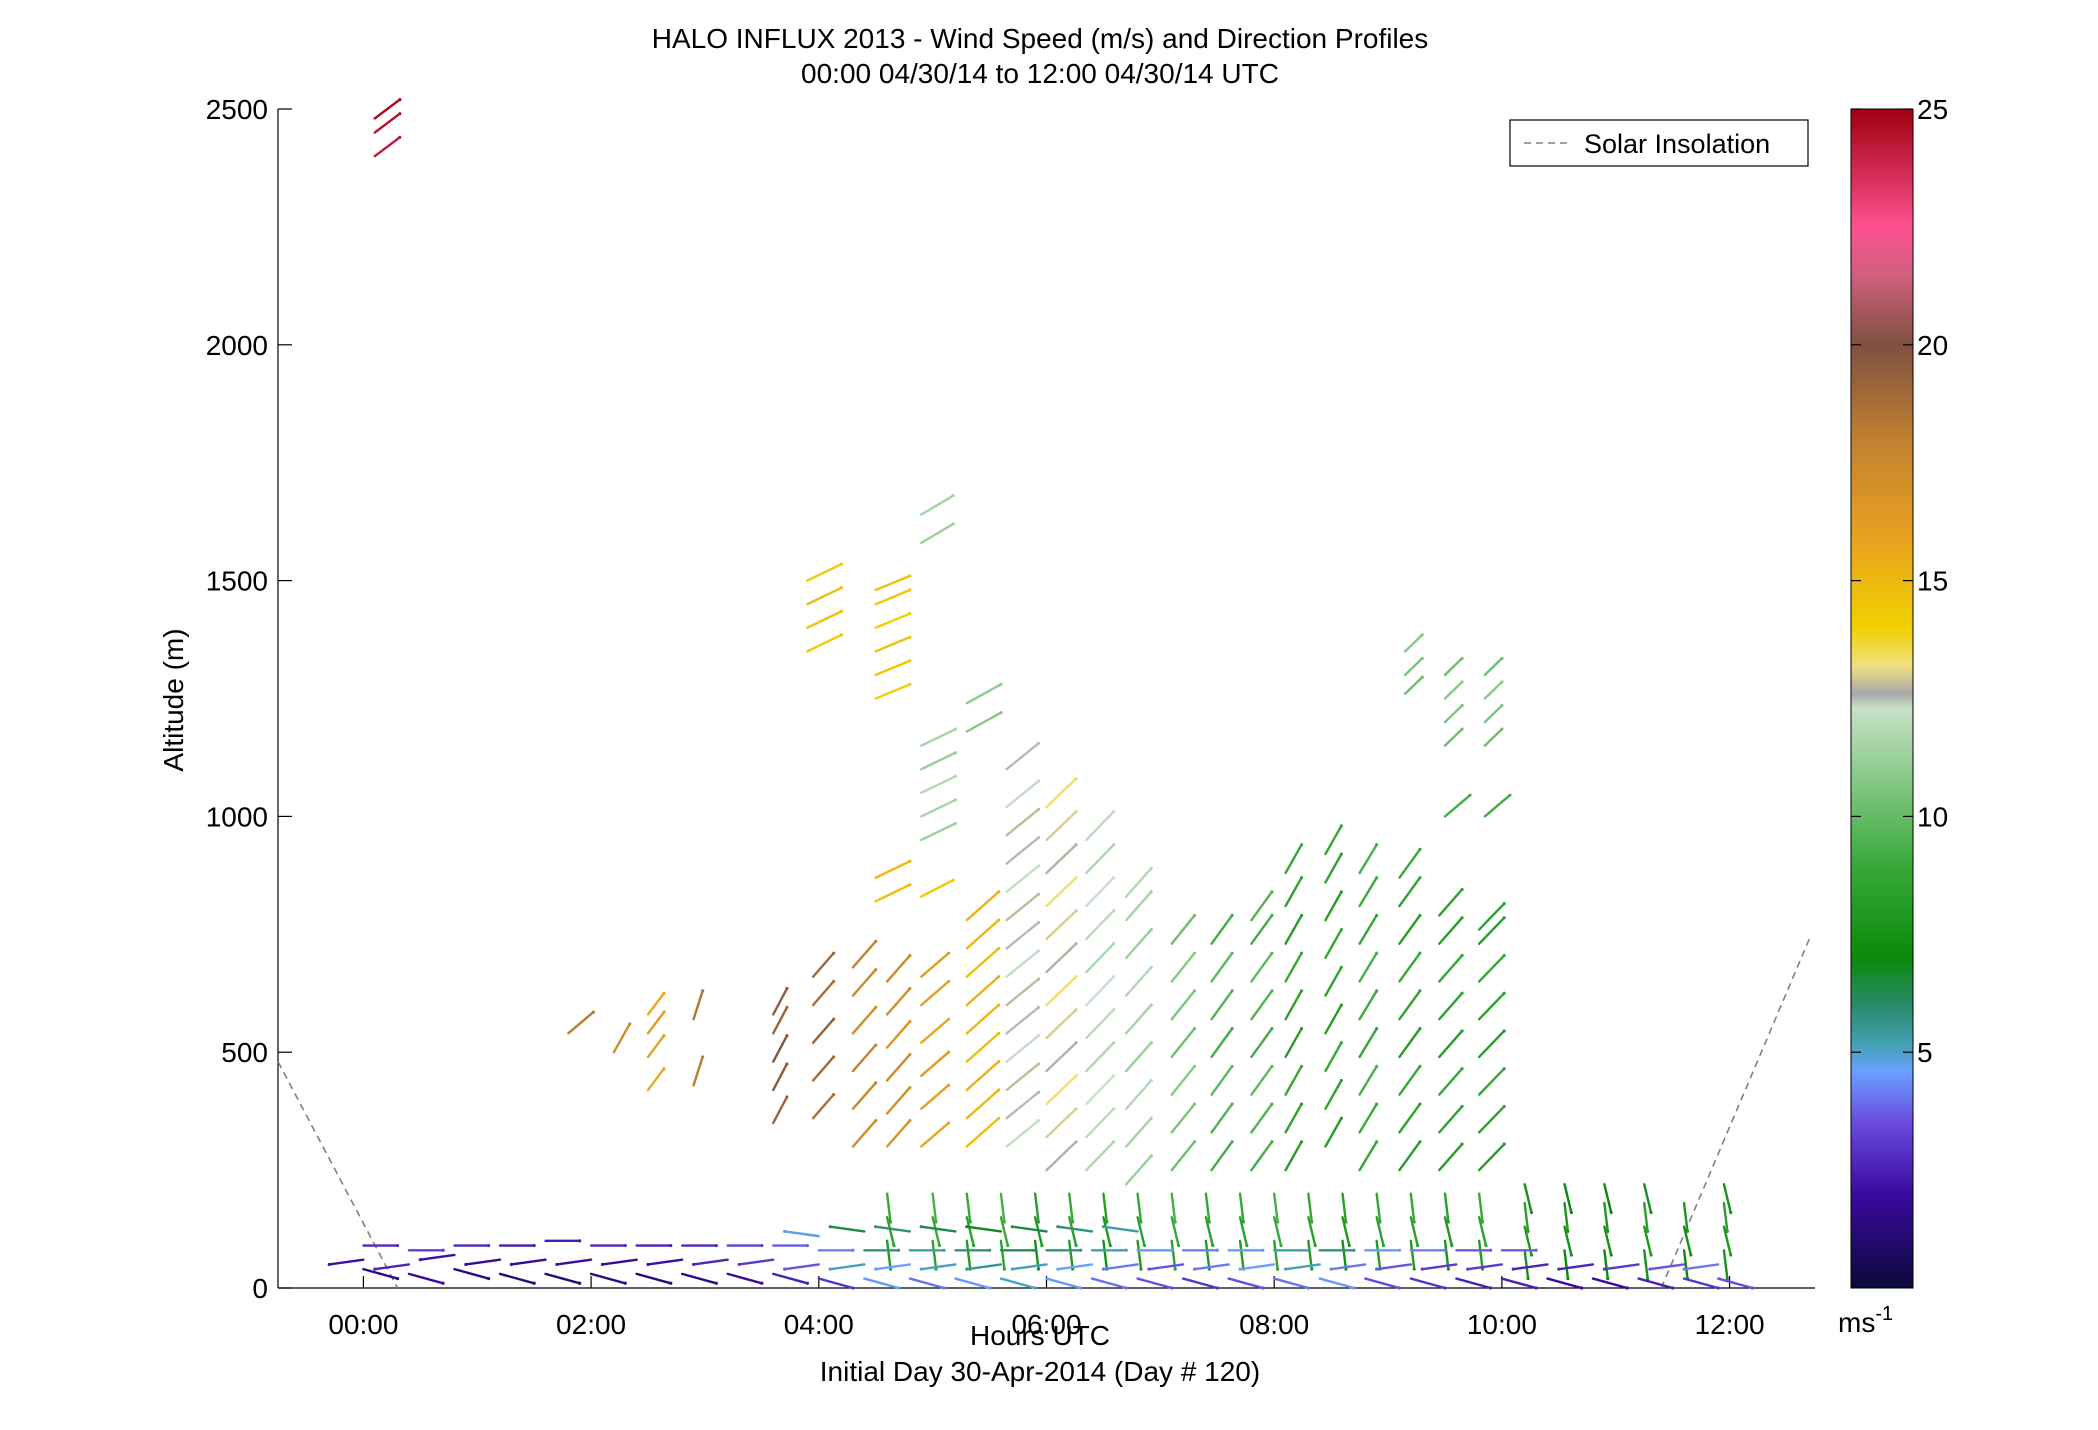  Describe the element at coordinates (1677, 144) in the screenshot. I see `legend-solar-label: Solar Insolation` at that location.